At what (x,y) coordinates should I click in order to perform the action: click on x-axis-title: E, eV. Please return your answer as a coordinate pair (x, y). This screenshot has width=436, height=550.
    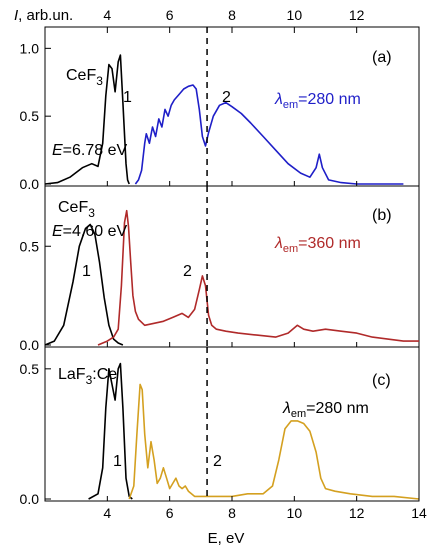
    Looking at the image, I should click on (226, 538).